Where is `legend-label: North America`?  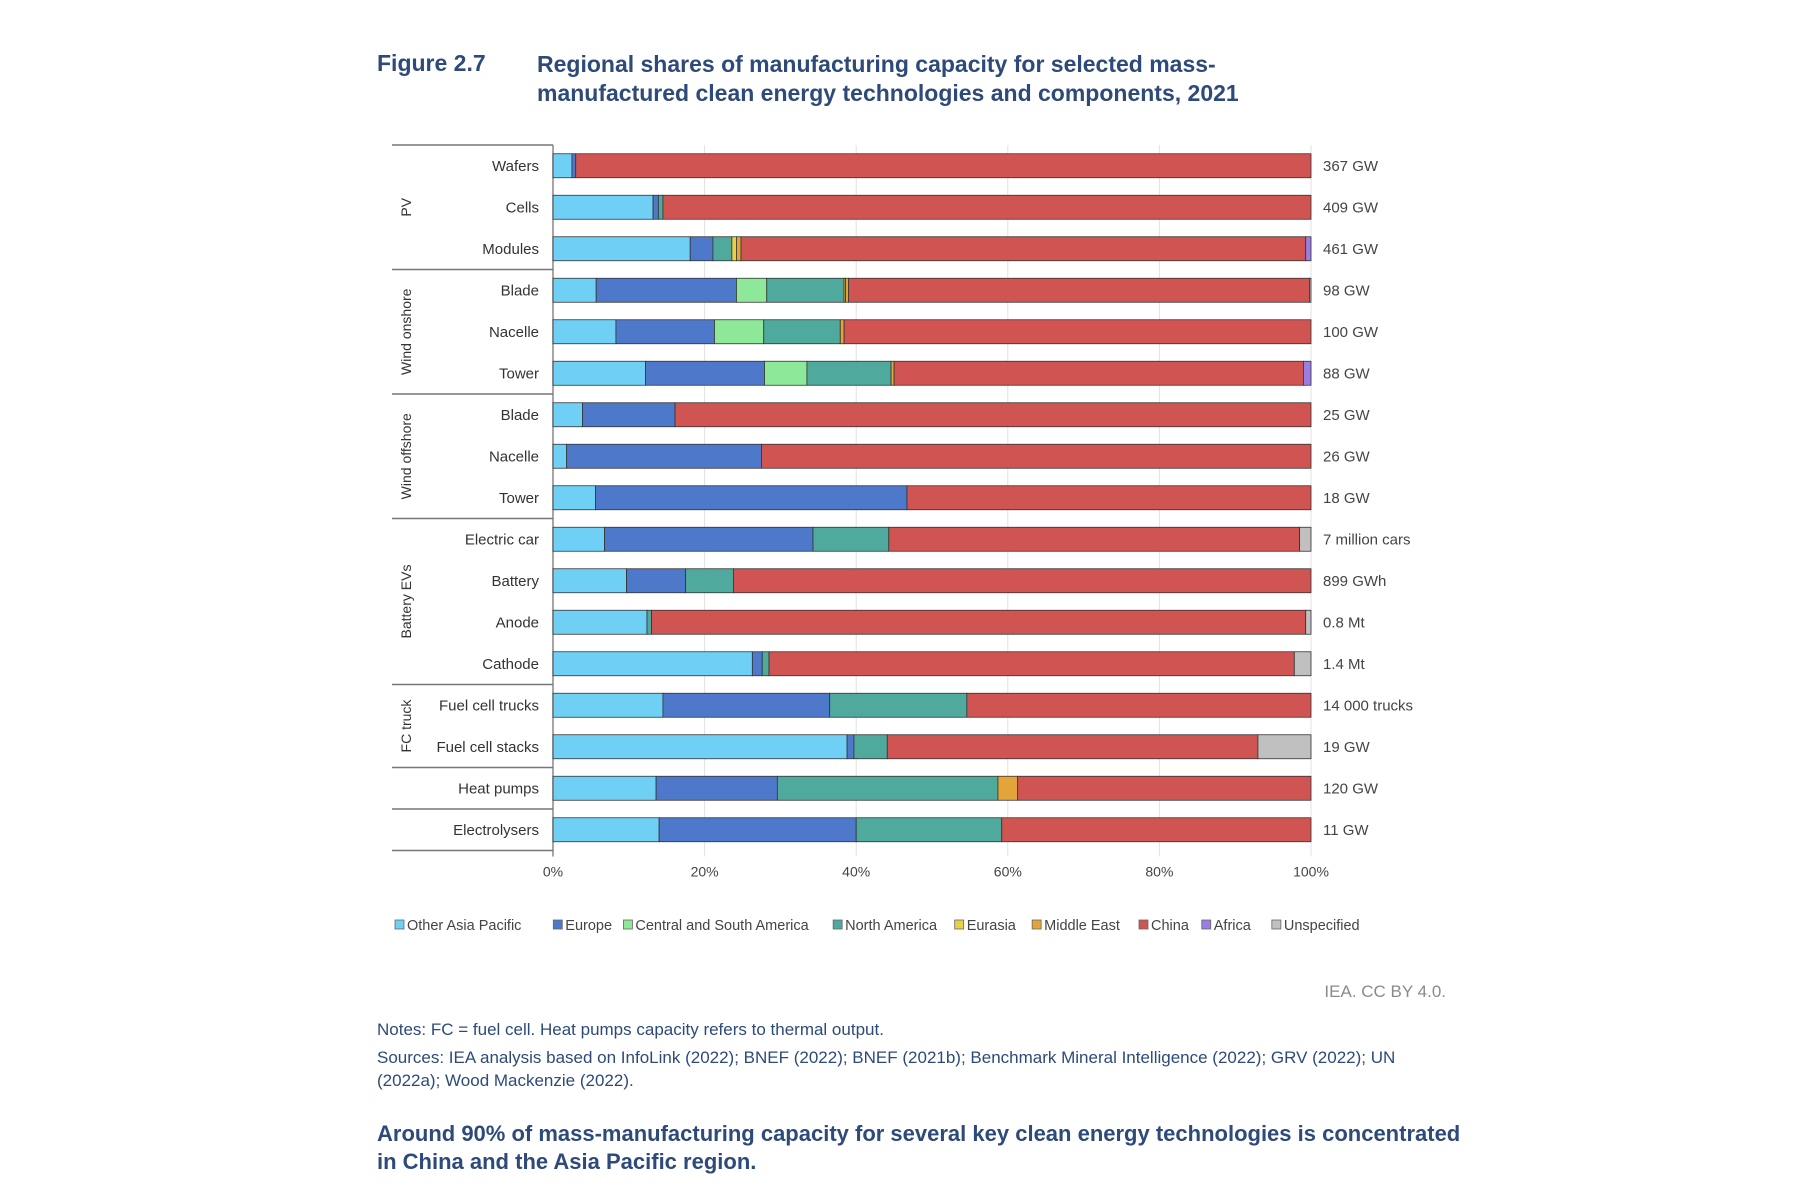 legend-label: North America is located at coordinates (891, 926).